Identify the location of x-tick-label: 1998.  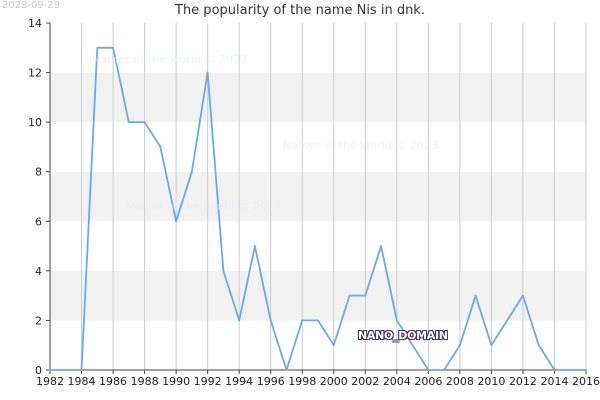
(302, 381).